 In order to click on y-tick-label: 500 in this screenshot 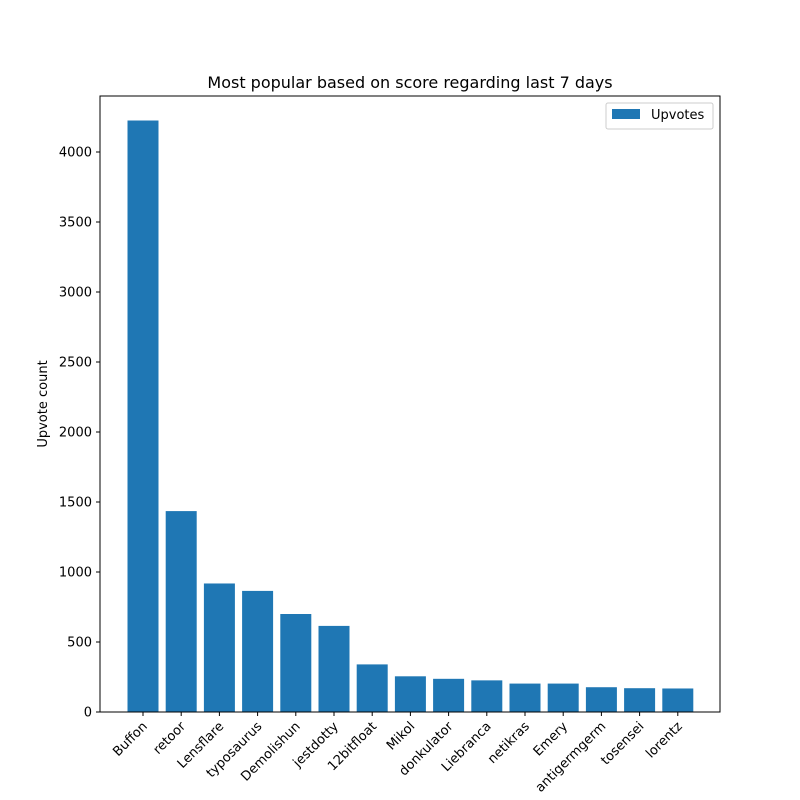, I will do `click(79, 643)`.